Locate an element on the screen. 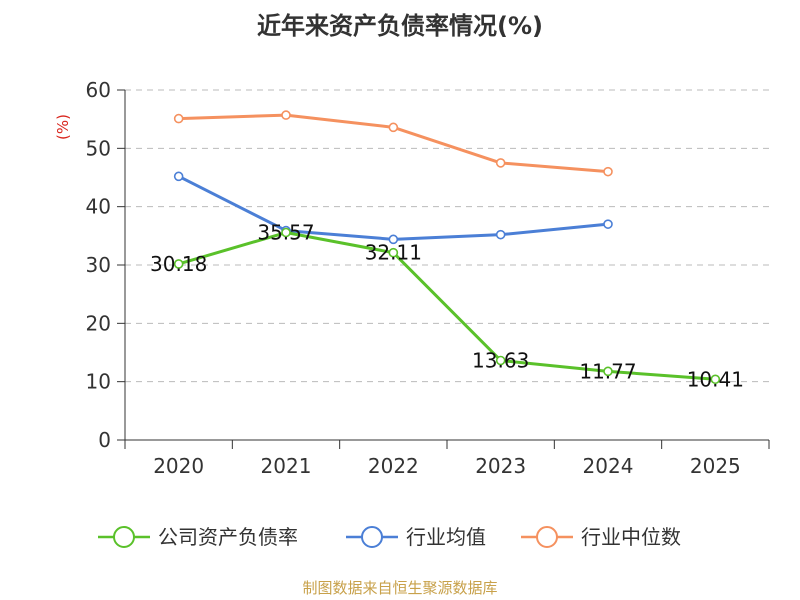  legend-item-0: 公司资产负债率 is located at coordinates (198, 537).